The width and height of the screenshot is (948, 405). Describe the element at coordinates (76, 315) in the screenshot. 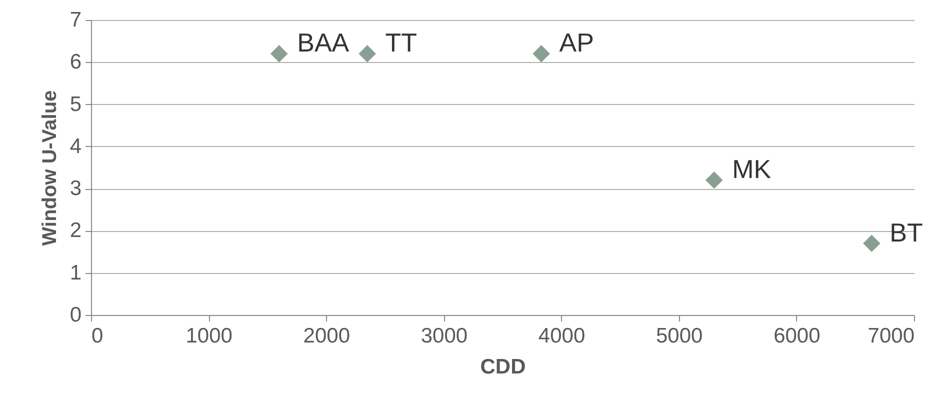

I see `y-tick-label: 0` at that location.